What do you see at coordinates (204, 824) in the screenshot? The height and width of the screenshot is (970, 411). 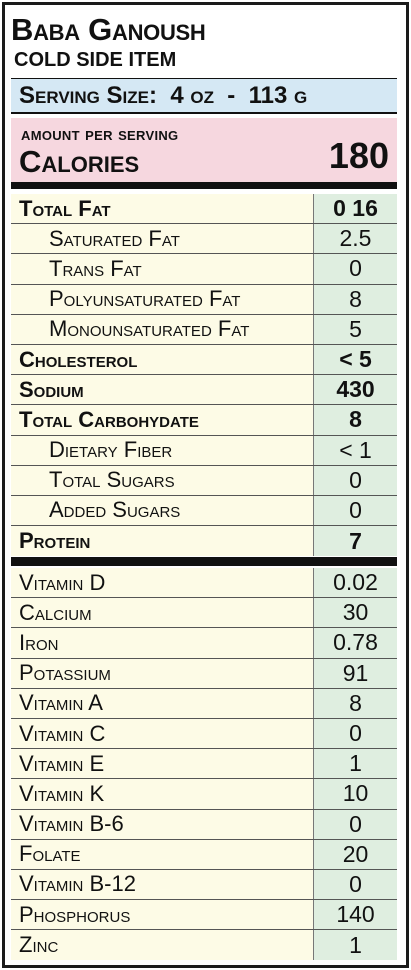 I see `nutrient-row: Vitamin B-6 0` at bounding box center [204, 824].